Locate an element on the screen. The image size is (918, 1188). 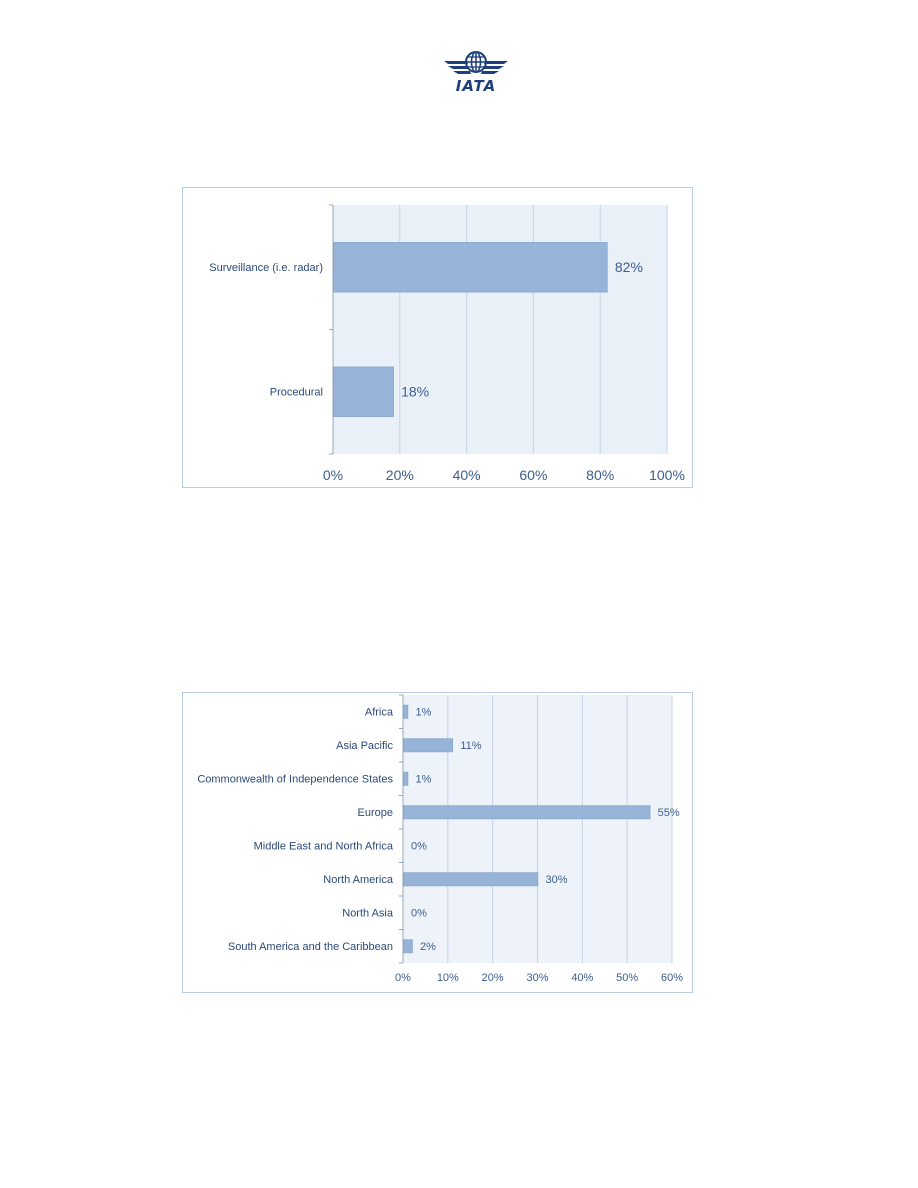
category-label: South America and the Caribbean is located at coordinates (310, 947).